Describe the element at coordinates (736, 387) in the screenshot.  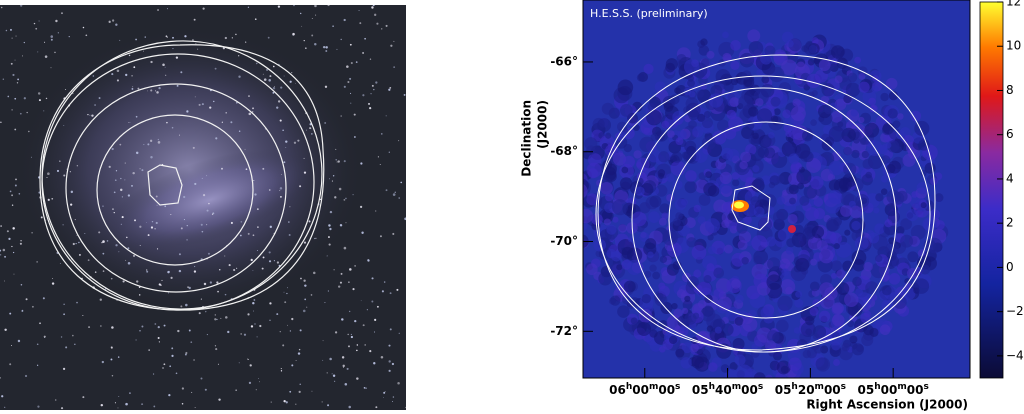
I see `x-tick-label-part: m` at that location.